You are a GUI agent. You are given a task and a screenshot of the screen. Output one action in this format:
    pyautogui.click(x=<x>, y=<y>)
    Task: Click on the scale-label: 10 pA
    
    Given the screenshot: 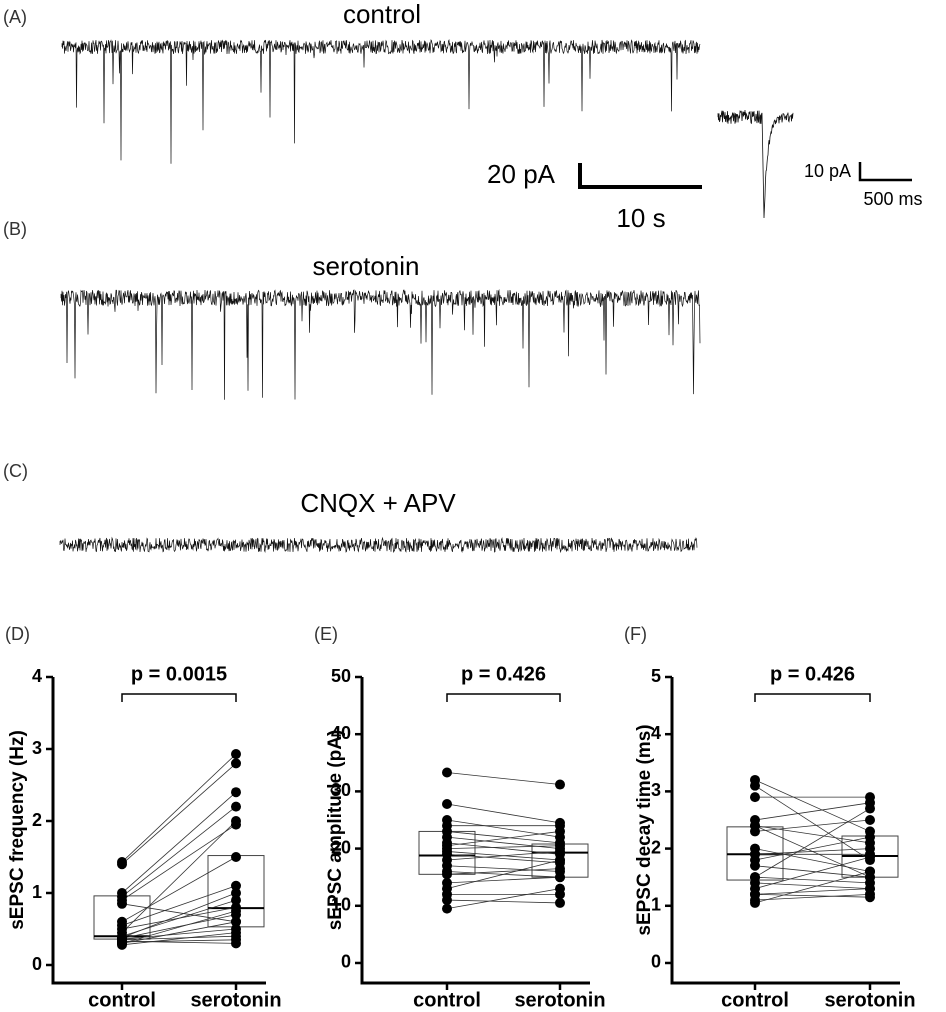 What is the action you would take?
    pyautogui.click(x=827, y=171)
    